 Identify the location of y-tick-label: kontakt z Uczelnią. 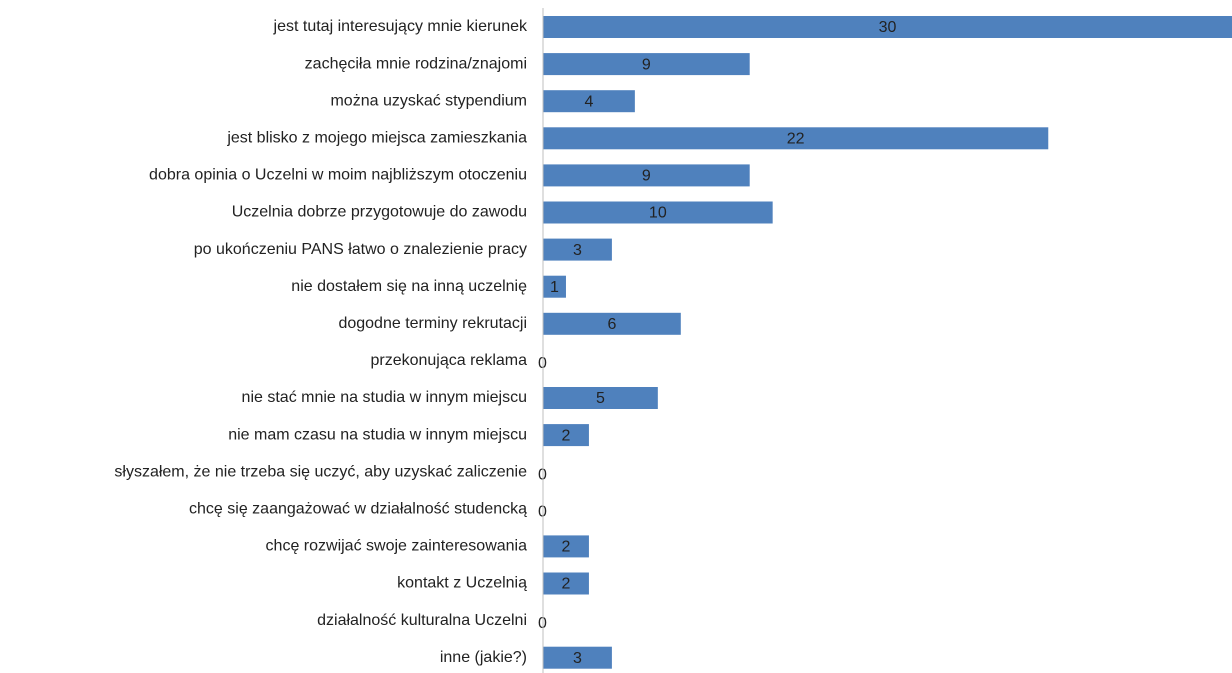
(462, 583).